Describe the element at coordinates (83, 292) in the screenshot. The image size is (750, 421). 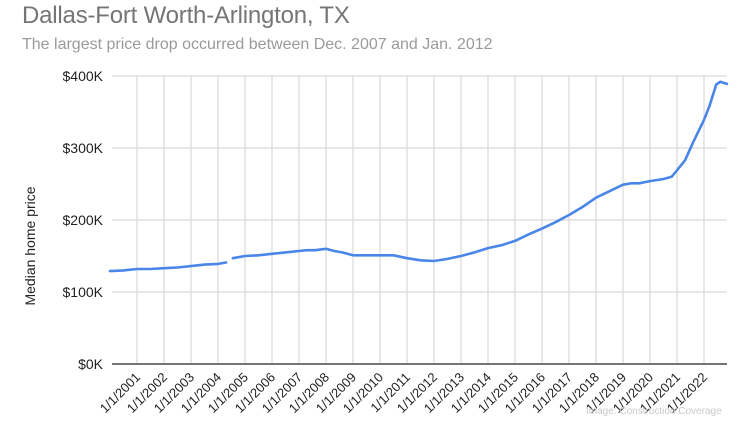
I see `y-tick-label: $100K` at that location.